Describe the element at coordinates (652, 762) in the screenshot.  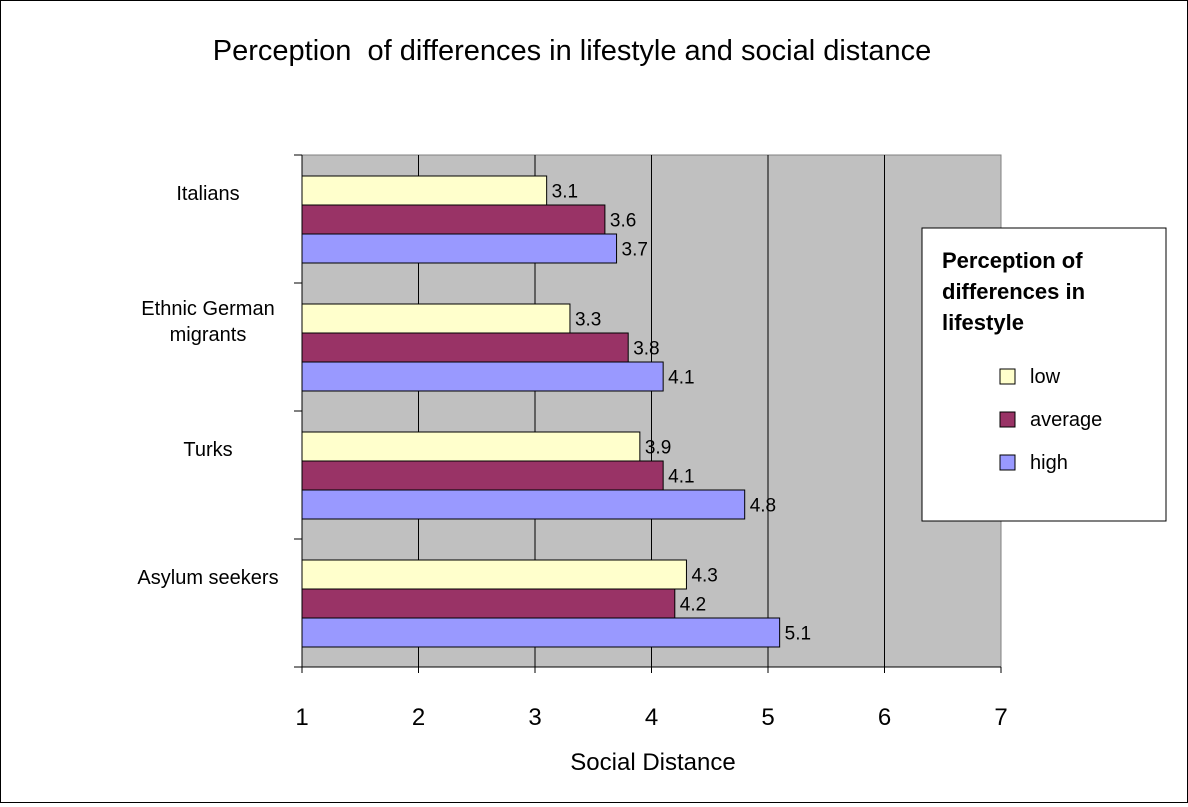
I see `x-axis-label: Social Distance` at that location.